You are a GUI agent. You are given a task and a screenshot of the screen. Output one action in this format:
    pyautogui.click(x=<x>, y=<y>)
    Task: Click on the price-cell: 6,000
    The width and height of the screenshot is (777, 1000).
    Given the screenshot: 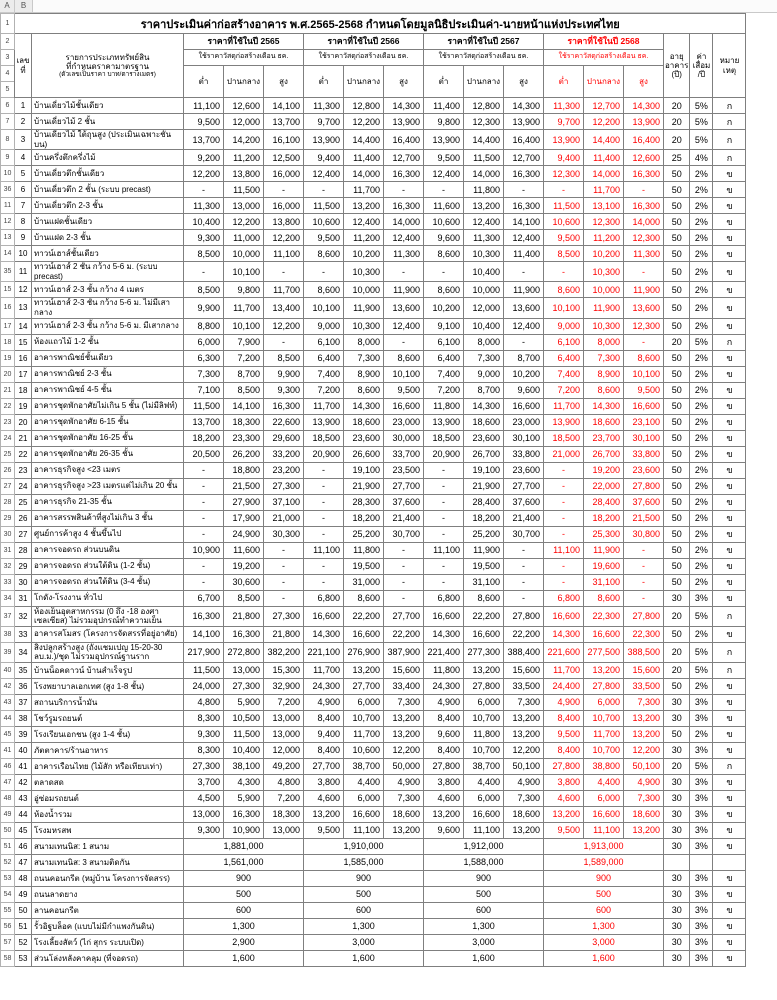 What is the action you would take?
    pyautogui.click(x=603, y=702)
    